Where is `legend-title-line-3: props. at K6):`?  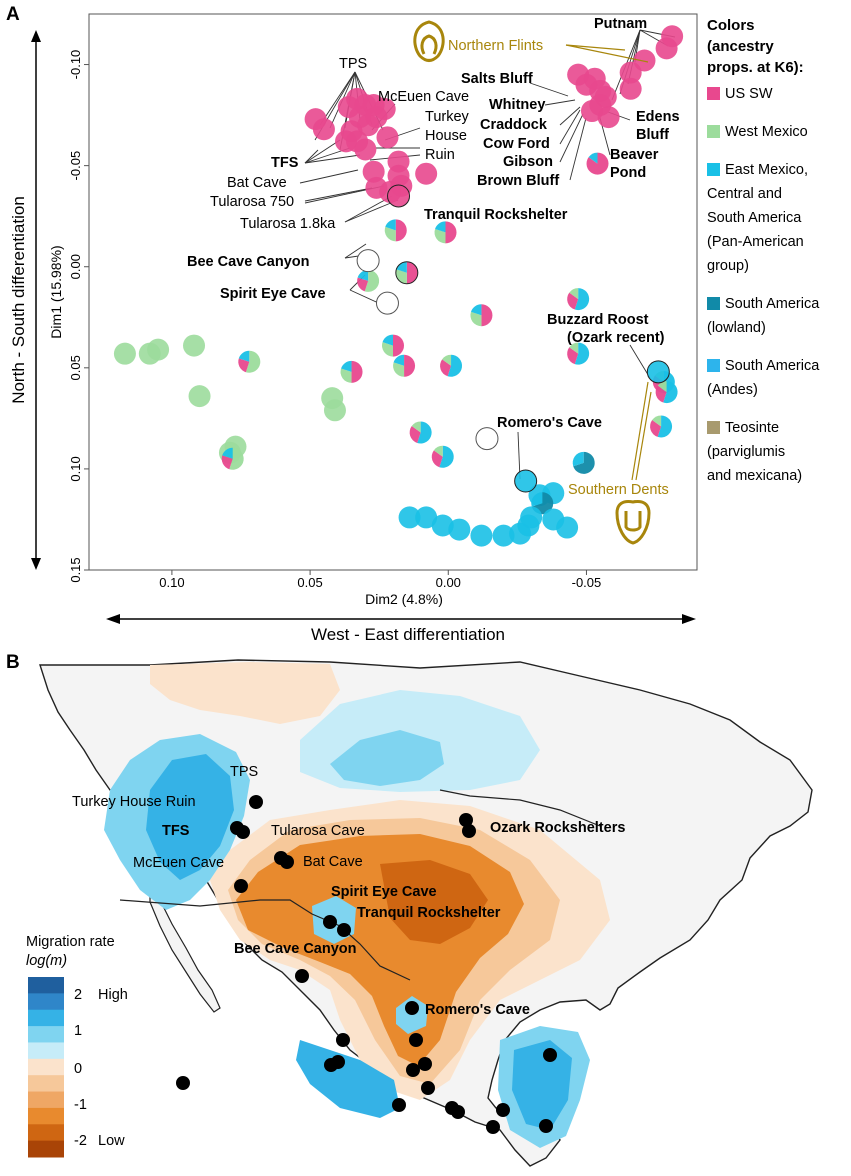 legend-title-line-3: props. at K6): is located at coordinates (755, 67).